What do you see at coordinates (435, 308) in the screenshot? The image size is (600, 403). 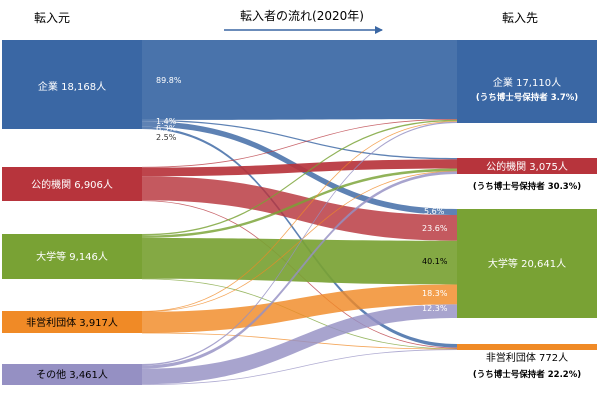 I see `pct-univ-from-other: 12.3%` at bounding box center [435, 308].